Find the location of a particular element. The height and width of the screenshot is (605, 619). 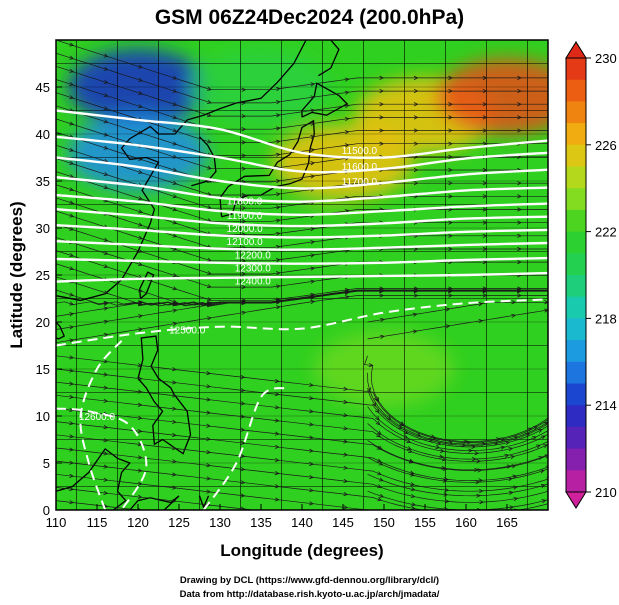

contour-label: 12500.0 is located at coordinates (187, 331).